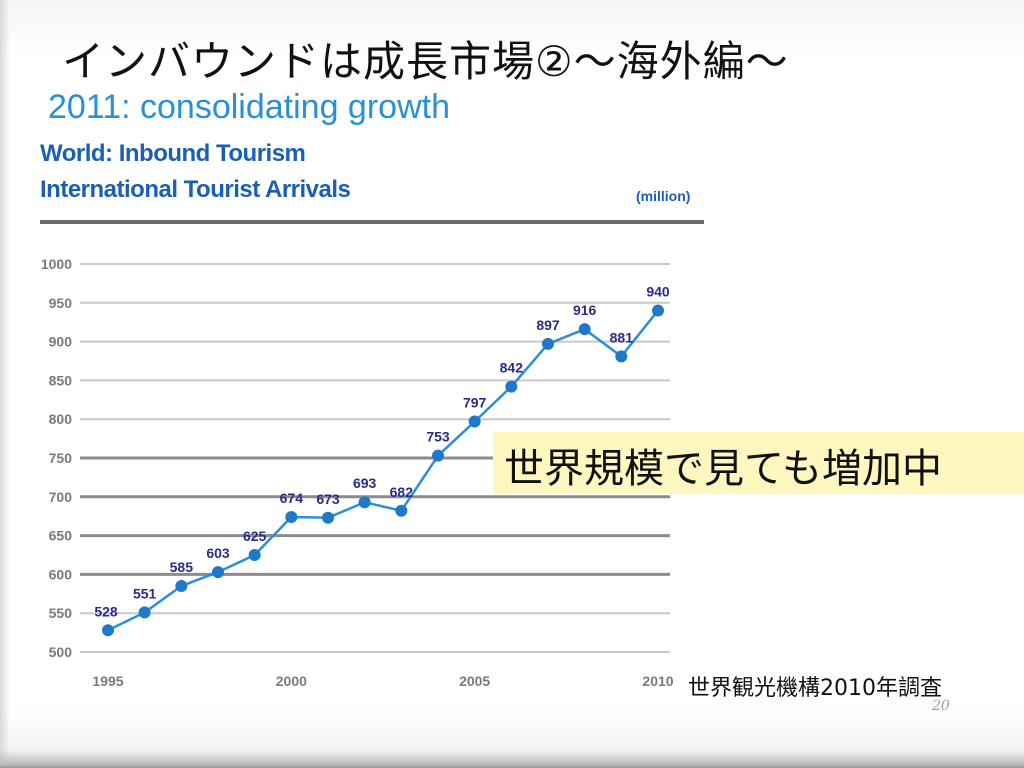 Image resolution: width=1024 pixels, height=768 pixels. Describe the element at coordinates (657, 681) in the screenshot. I see `x-tick-label: 2010` at that location.